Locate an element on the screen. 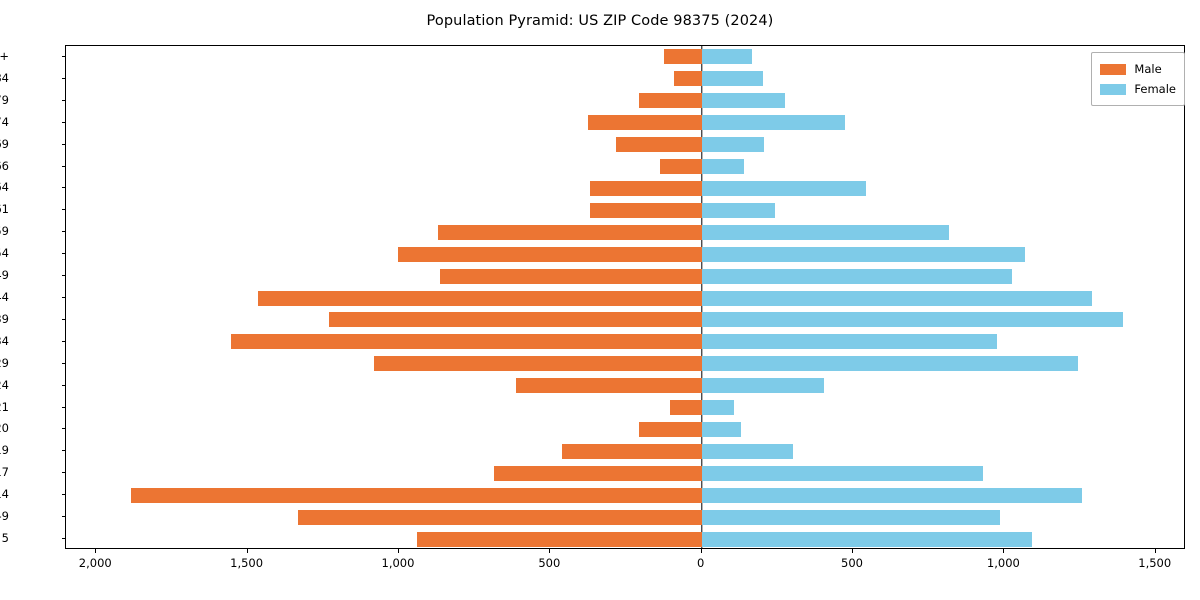 This screenshot has height=600, width=1200. y-tick-label: 60-61 is located at coordinates (4, 209).